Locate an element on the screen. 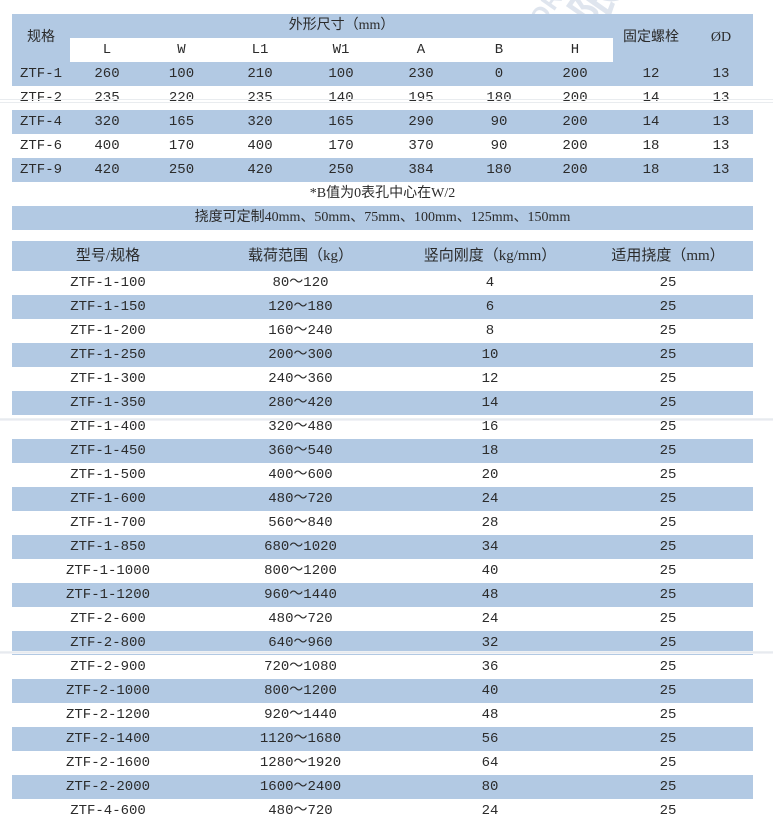 The height and width of the screenshot is (823, 773). table-row: ZTF-4 320 165 320 165 290 90 200 14 13 is located at coordinates (383, 122).